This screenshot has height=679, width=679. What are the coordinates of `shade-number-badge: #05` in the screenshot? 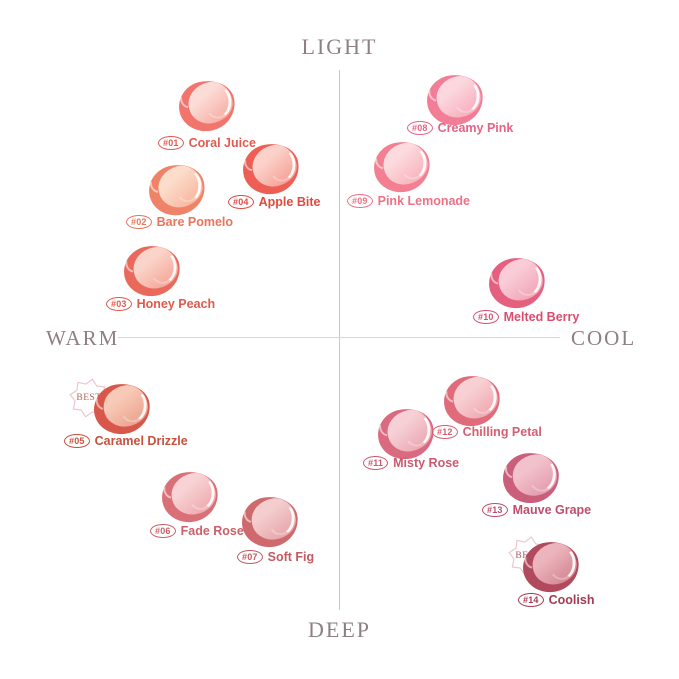 It's located at (77, 441).